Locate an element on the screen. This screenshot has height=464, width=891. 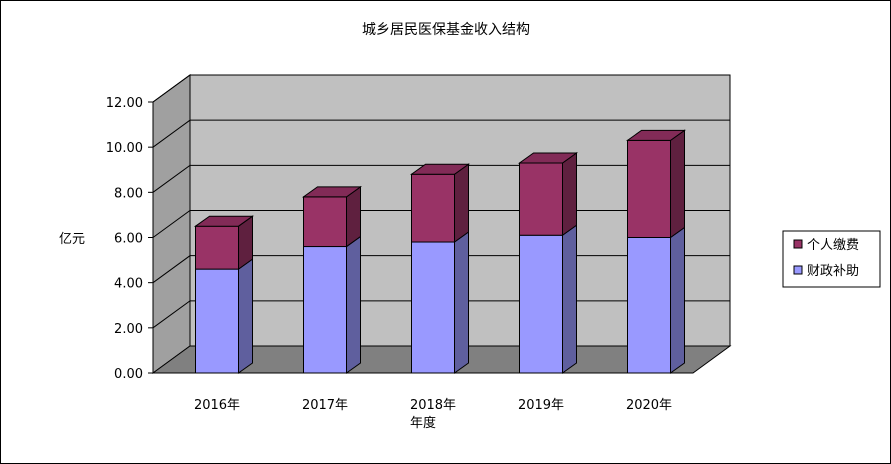
y-tick-label: 6.00 is located at coordinates (128, 239).